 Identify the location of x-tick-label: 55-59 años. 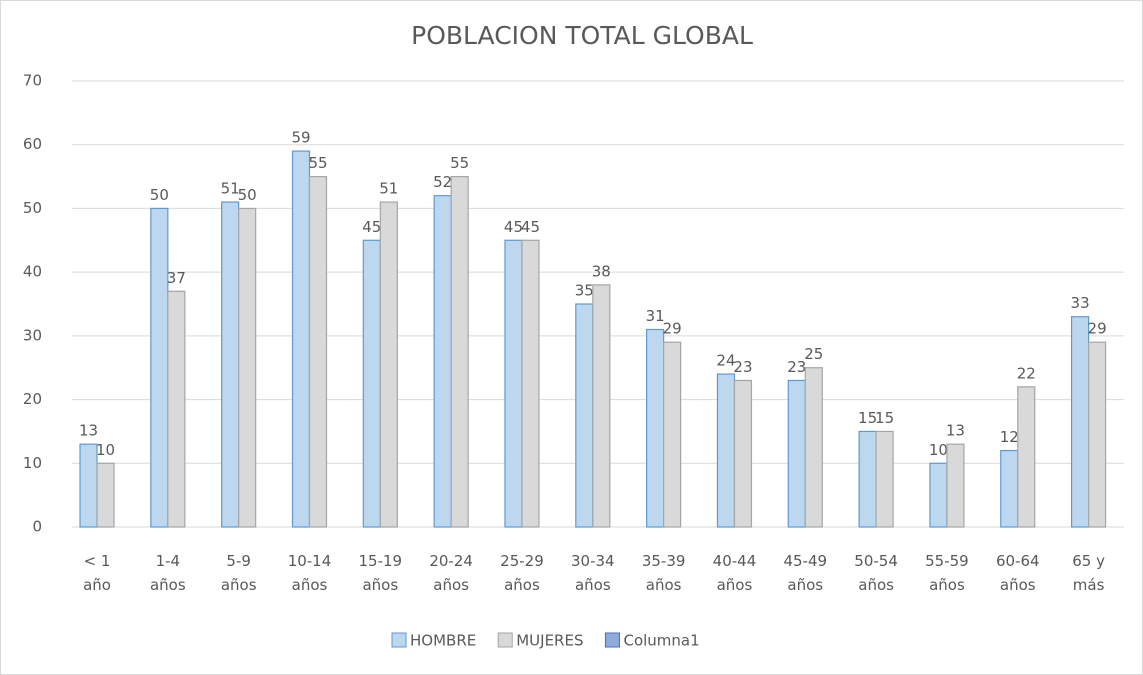
(947, 573).